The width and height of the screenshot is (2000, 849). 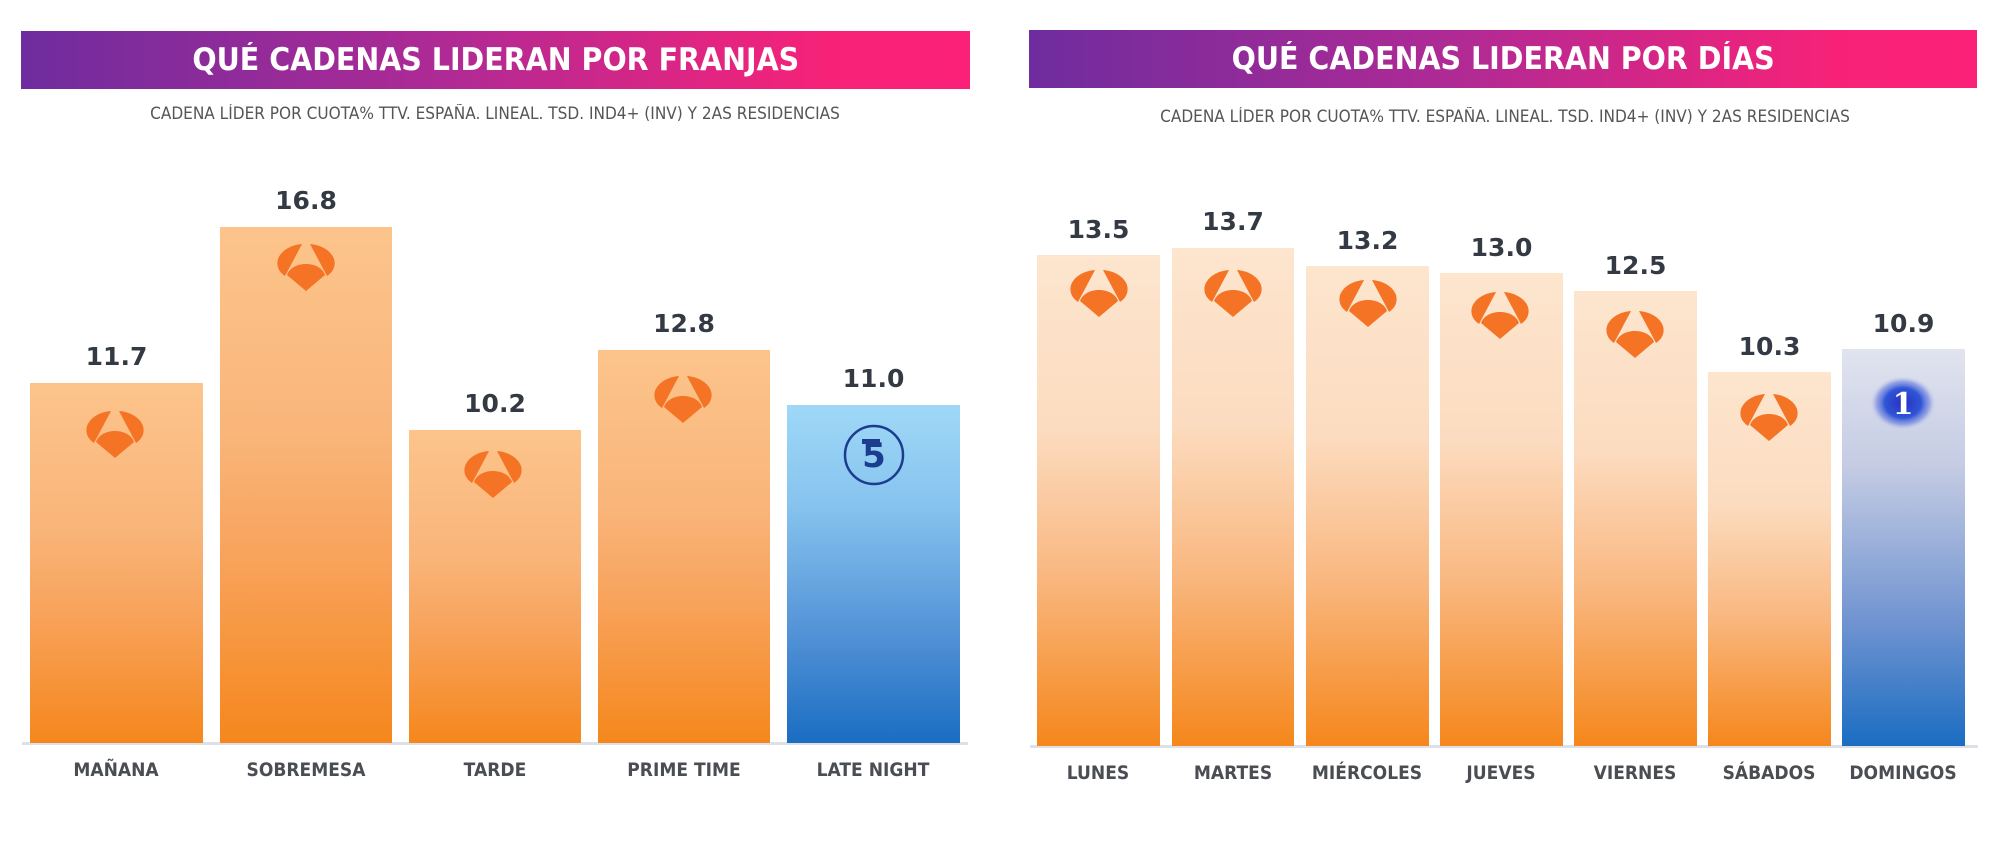 What do you see at coordinates (306, 200) in the screenshot?
I see `bar-value: 16.8` at bounding box center [306, 200].